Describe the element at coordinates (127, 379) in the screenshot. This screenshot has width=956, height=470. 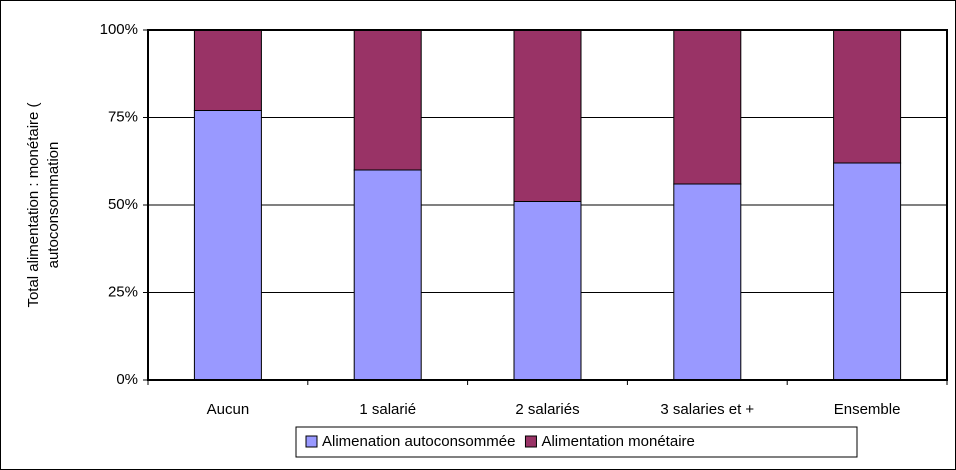
I see `y-tick-label: 0%` at that location.